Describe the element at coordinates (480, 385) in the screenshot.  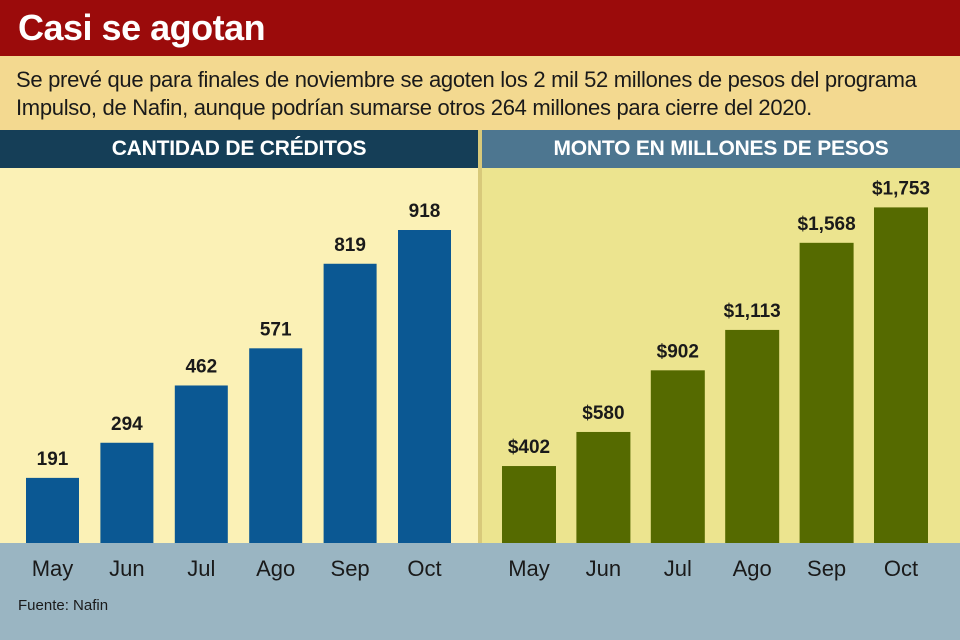
I see `panel-divider` at that location.